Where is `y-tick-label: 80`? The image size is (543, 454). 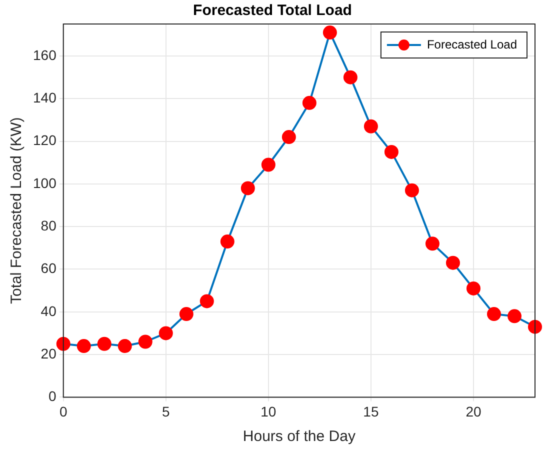 y-tick-label: 80 is located at coordinates (48, 225).